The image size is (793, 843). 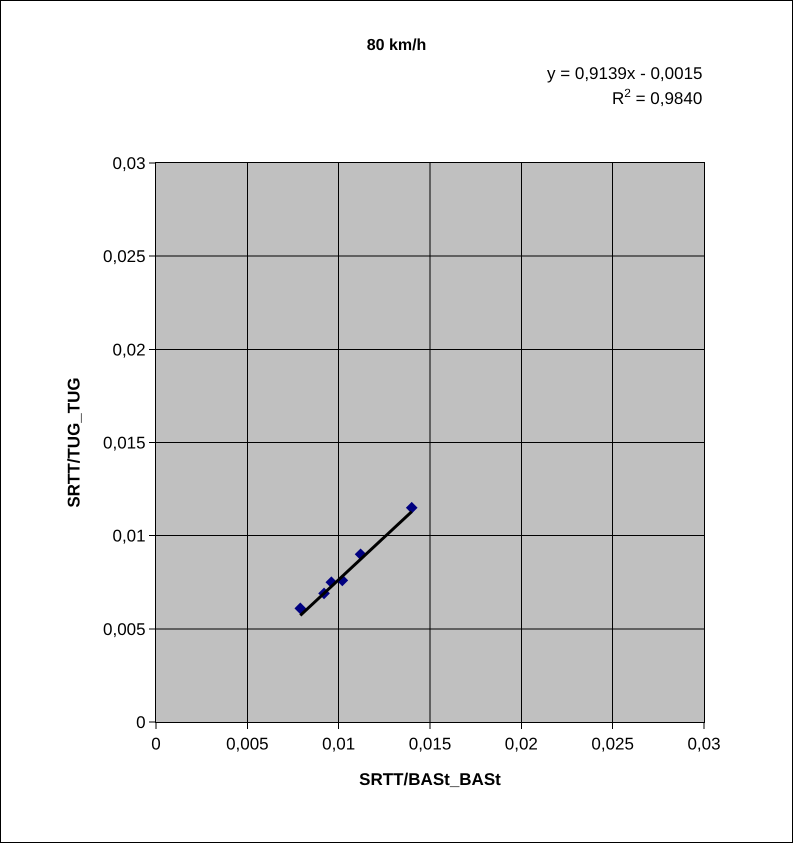 I want to click on y-tick-label: 0,005, so click(x=124, y=629).